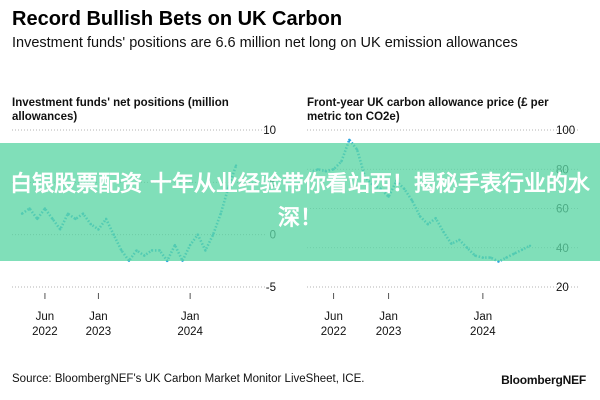 The height and width of the screenshot is (400, 600). I want to click on brand-logo: BloombergNEF, so click(543, 380).